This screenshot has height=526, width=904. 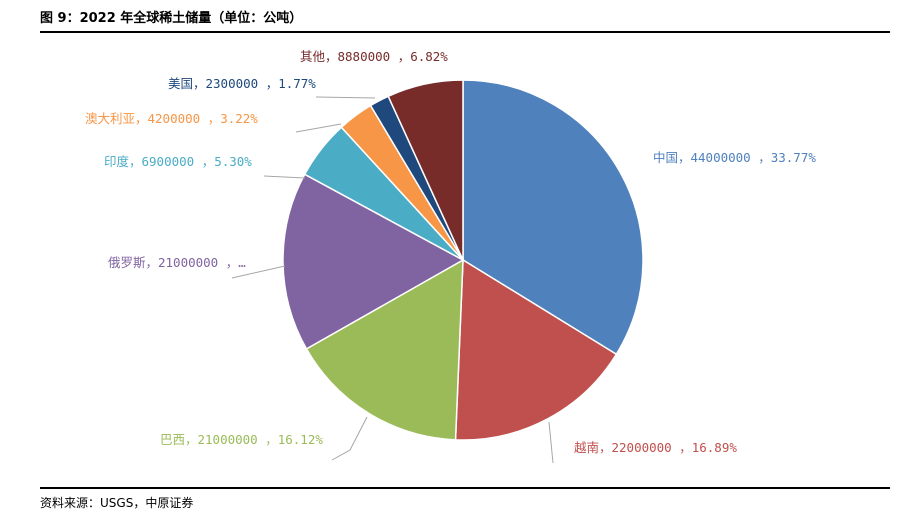 I want to click on bottom-rule, so click(x=465, y=488).